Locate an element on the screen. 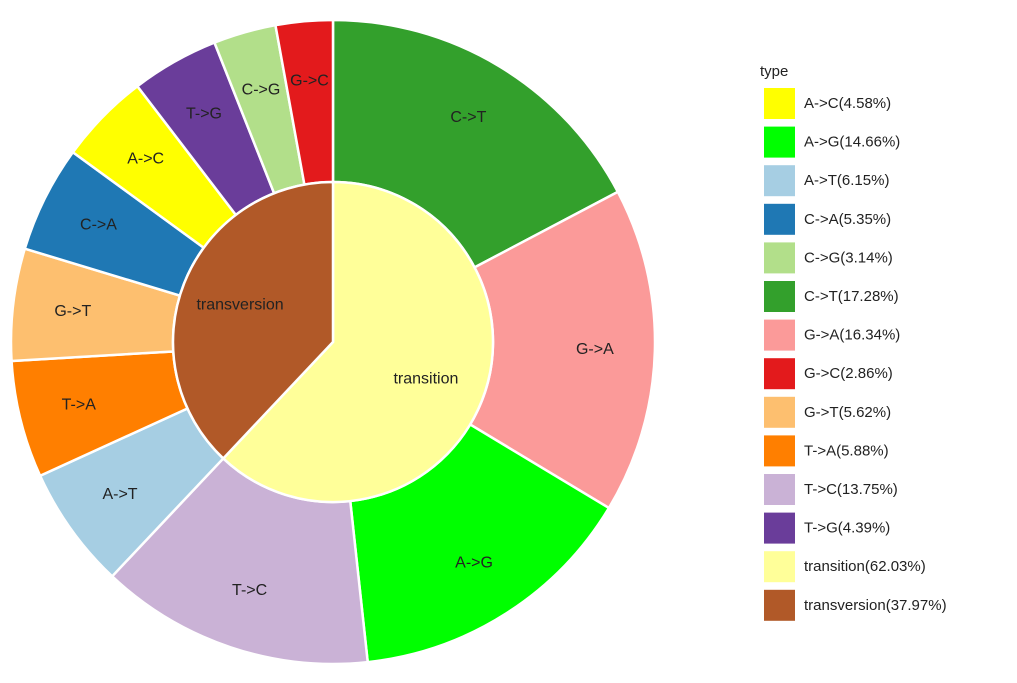  legend-label-a-to-c-4-58-: A->C(4.58%) is located at coordinates (847, 103).